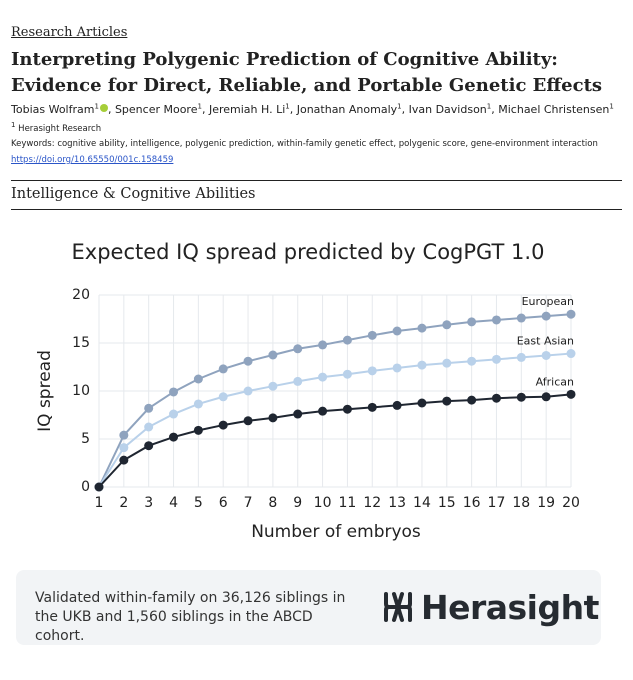  What do you see at coordinates (548, 301) in the screenshot?
I see `series-label: European` at bounding box center [548, 301].